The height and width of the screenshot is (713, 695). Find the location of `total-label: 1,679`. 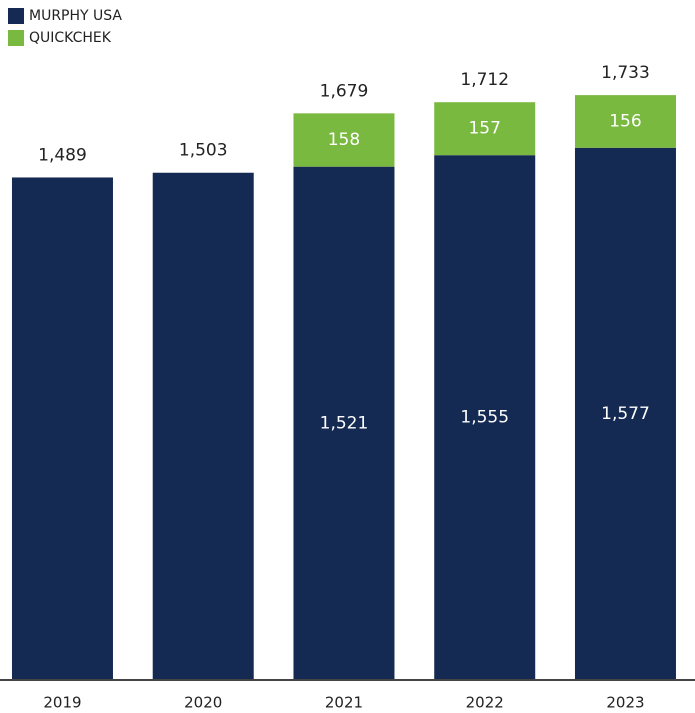

total-label: 1,679 is located at coordinates (344, 91).